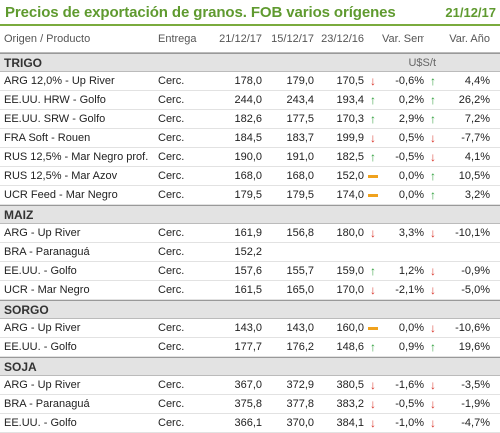  Describe the element at coordinates (403, 39) in the screenshot. I see `col-header-var-sem: Var. Sem.` at that location.